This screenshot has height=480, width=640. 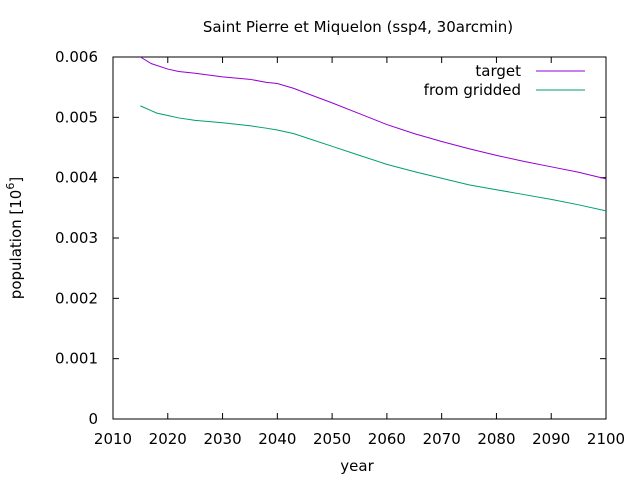 I want to click on x-tick-label: 2080, so click(x=496, y=439).